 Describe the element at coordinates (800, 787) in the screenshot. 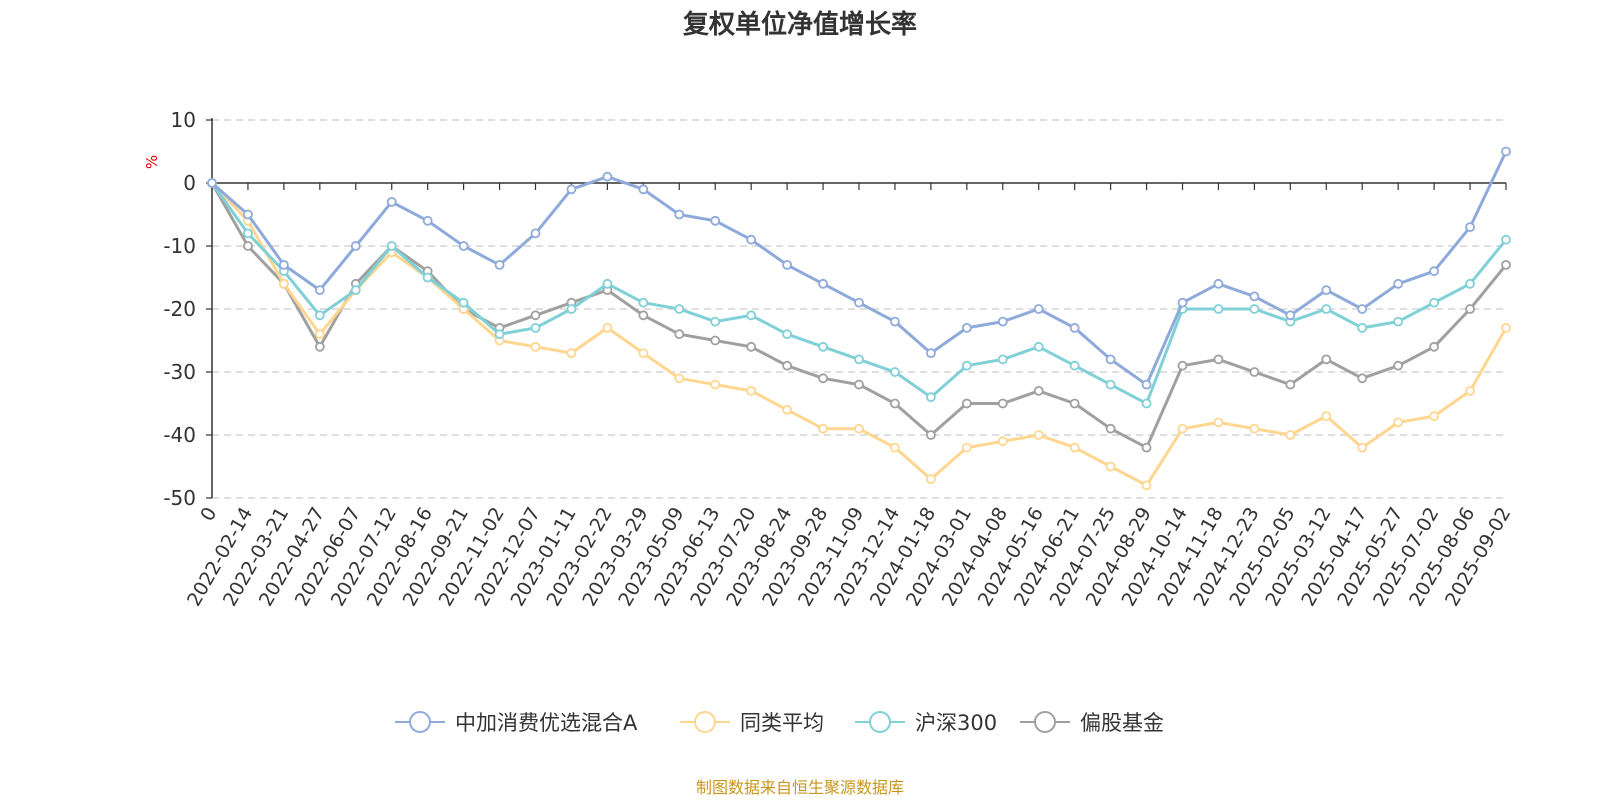

I see `source-note: 制图数据来自恒生聚源数据库` at that location.